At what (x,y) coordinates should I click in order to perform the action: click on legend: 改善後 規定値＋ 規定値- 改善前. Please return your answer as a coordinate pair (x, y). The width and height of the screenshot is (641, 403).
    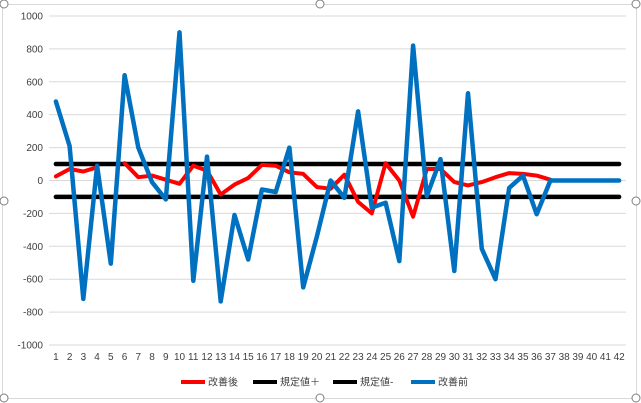
    Looking at the image, I should click on (324, 382).